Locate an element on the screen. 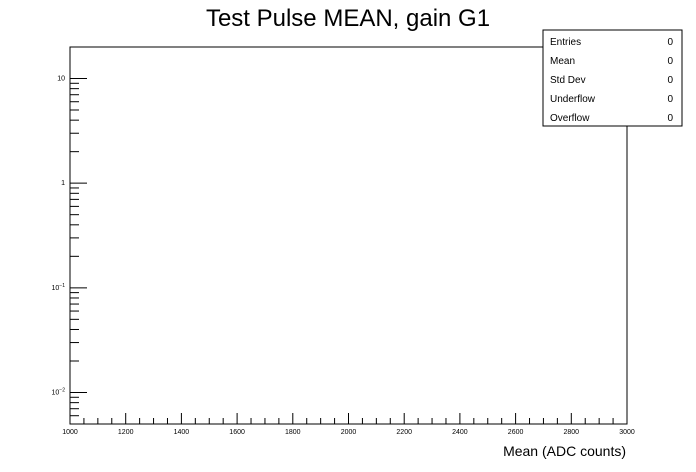  y-axis: 10 1 10⁻¹ 10⁻² is located at coordinates (69, 235).